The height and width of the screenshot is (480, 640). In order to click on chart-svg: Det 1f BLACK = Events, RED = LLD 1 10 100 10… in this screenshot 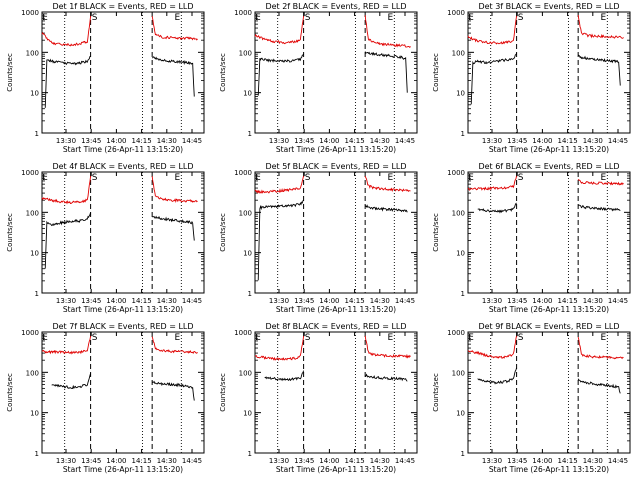, I will do `click(105, 78)`.